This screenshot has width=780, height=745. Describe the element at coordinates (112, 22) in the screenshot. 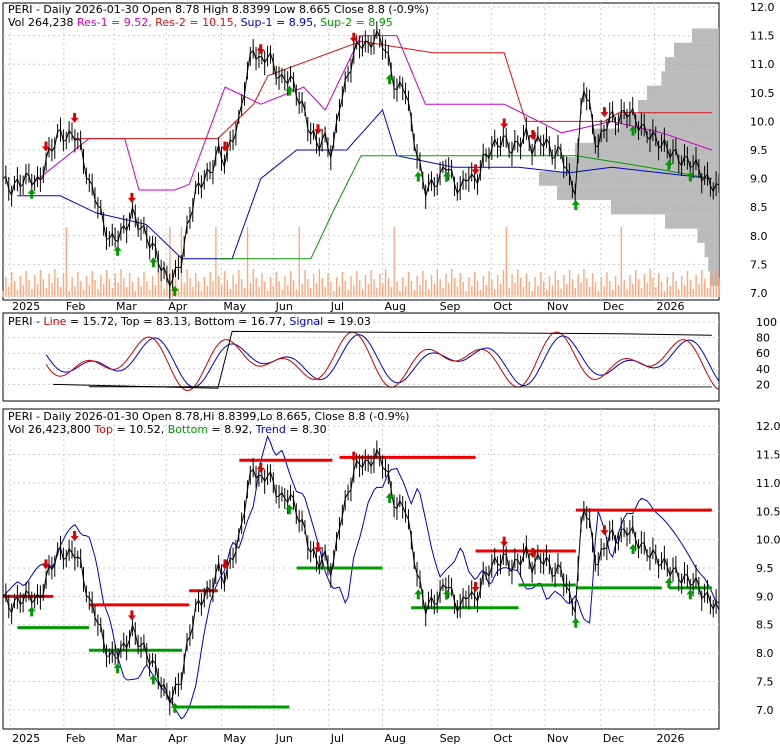

I see `legend-levels-part-1: Res-1 = 9.52,` at that location.